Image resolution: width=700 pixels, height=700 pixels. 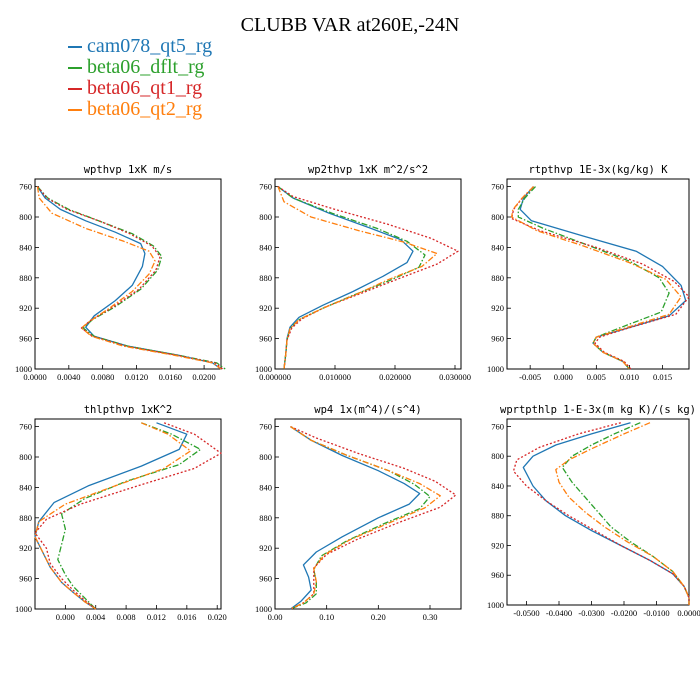 I want to click on x-tick-label: 0.015, so click(x=662, y=377).